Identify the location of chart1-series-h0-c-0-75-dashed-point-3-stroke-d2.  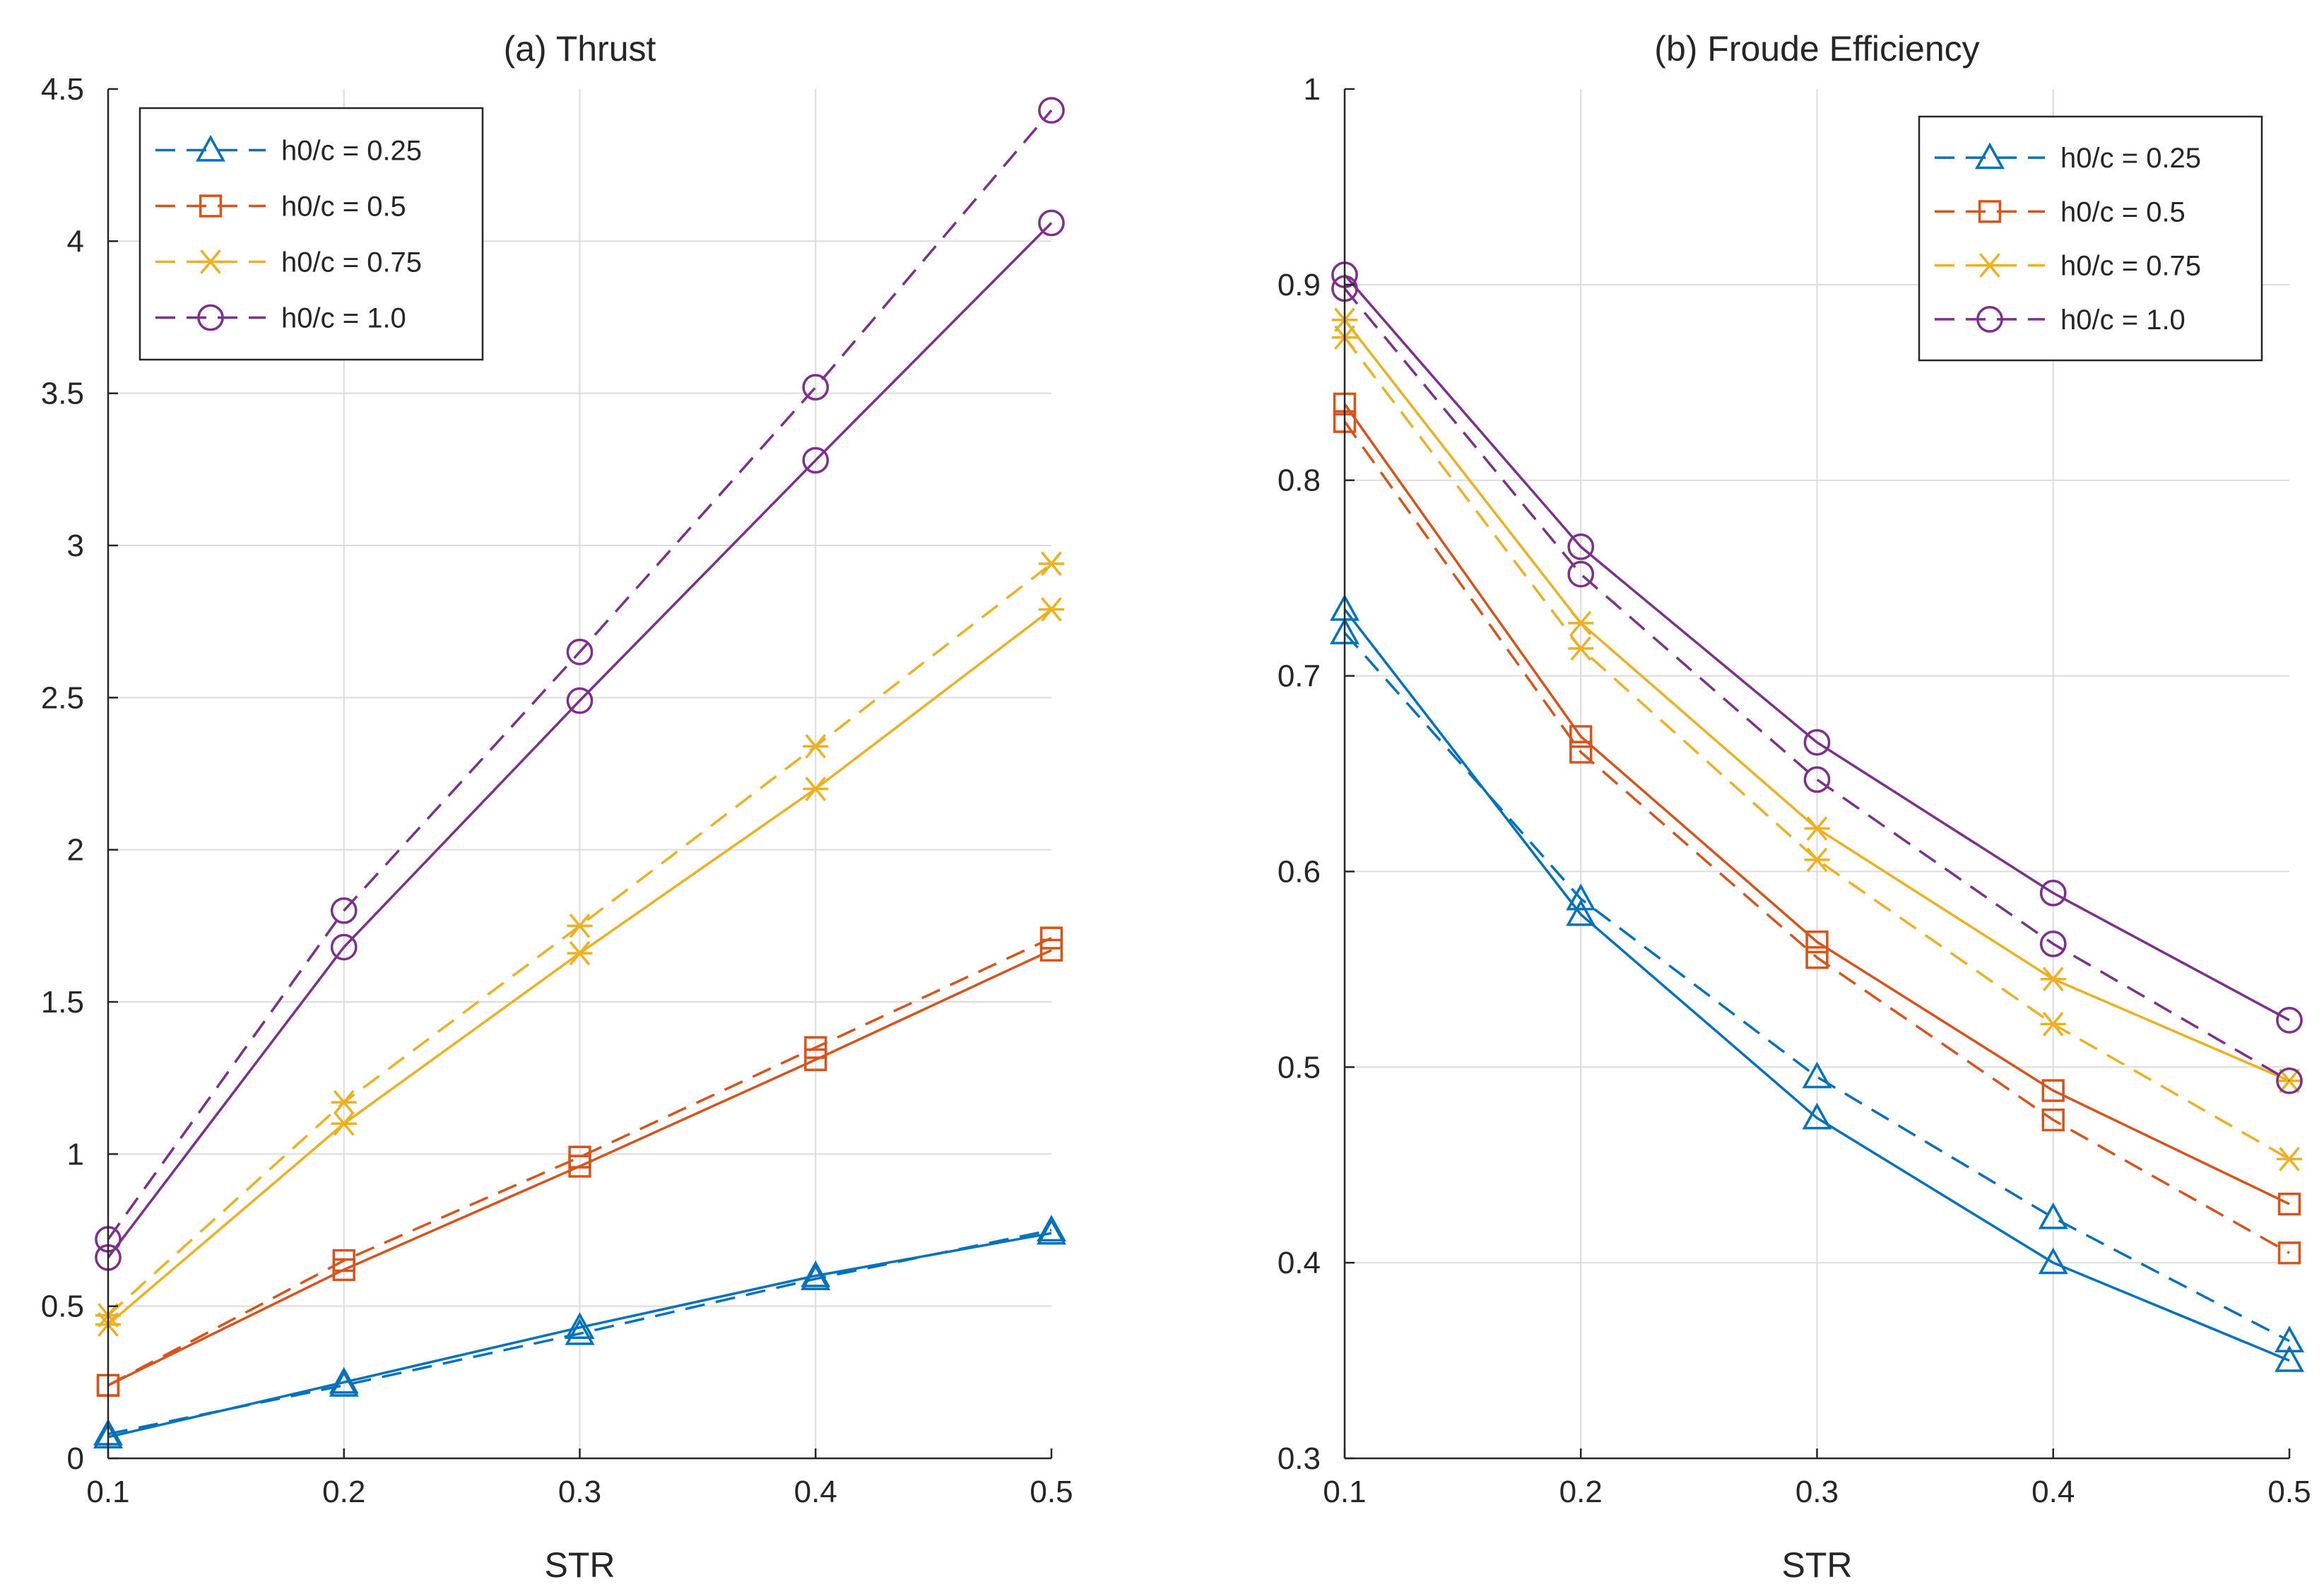
(2053, 1024).